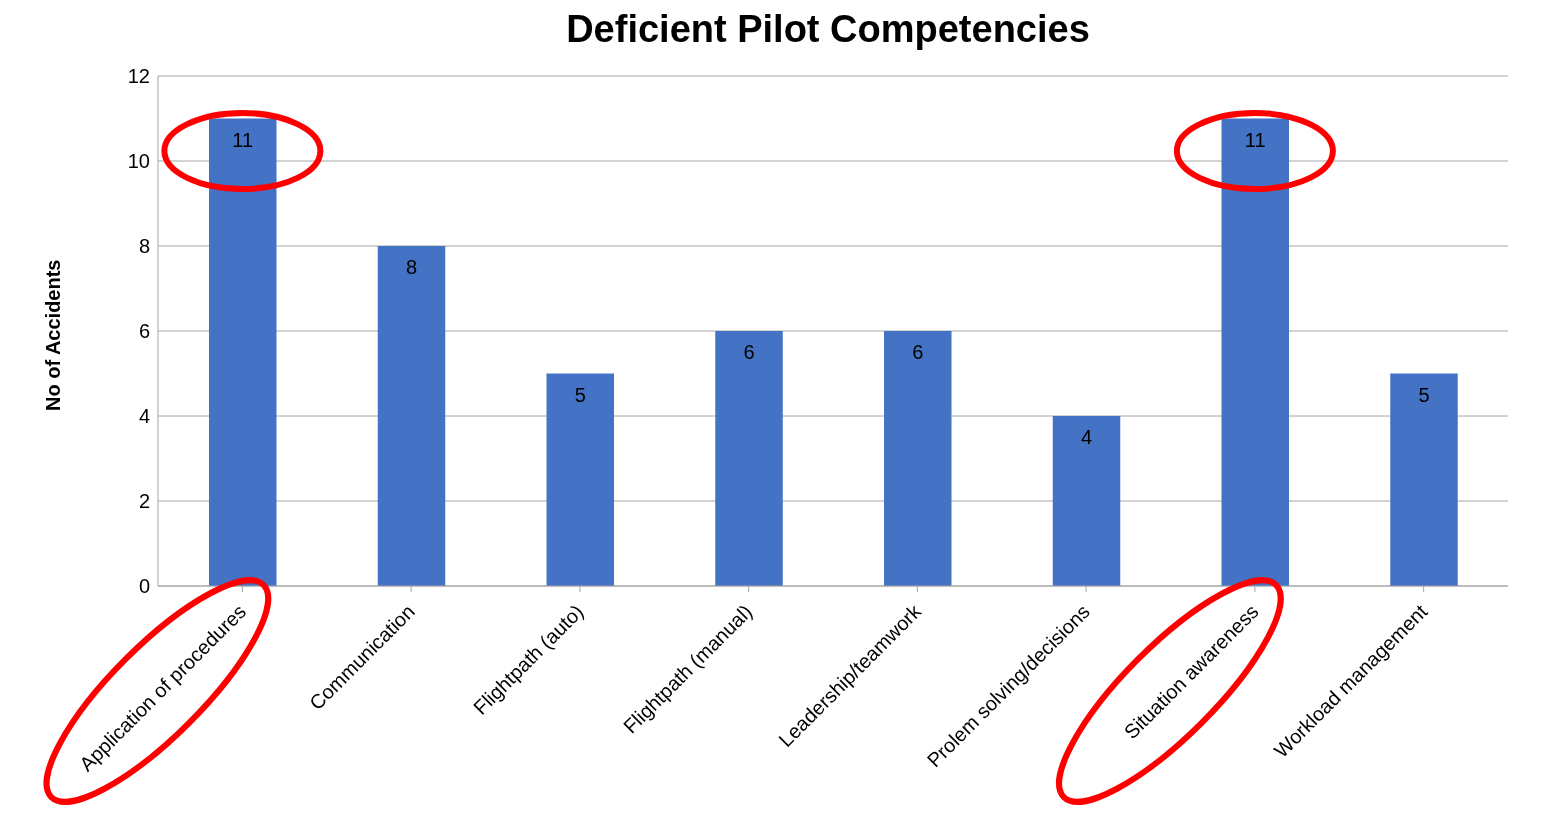 The height and width of the screenshot is (833, 1545). Describe the element at coordinates (144, 501) in the screenshot. I see `y-tick-label: 2` at that location.